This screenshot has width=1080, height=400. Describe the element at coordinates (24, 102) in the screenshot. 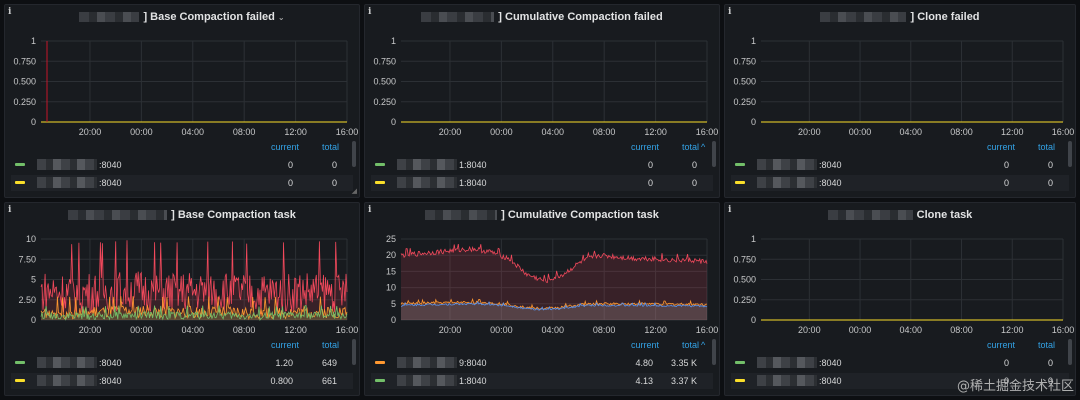

I see `y-tick-label: 0.250` at that location.